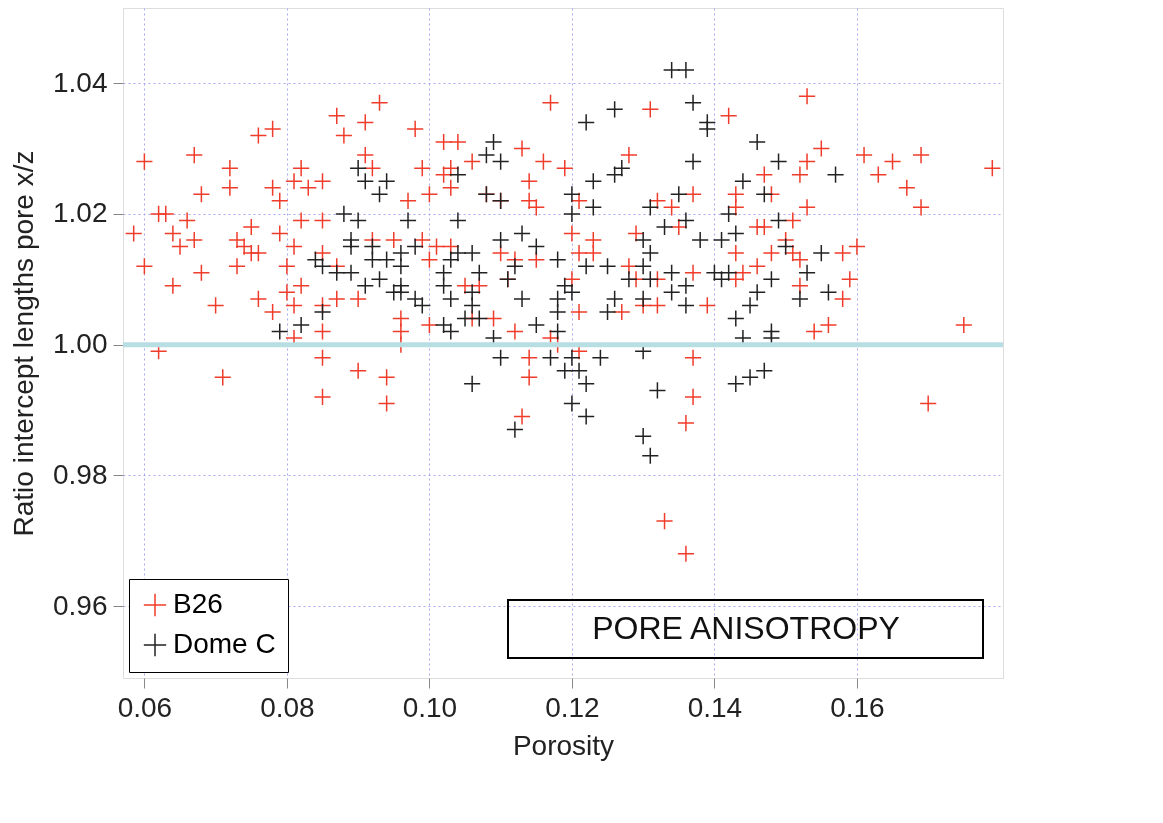 The height and width of the screenshot is (823, 1163). Describe the element at coordinates (224, 643) in the screenshot. I see `legend-label: Dome C` at that location.